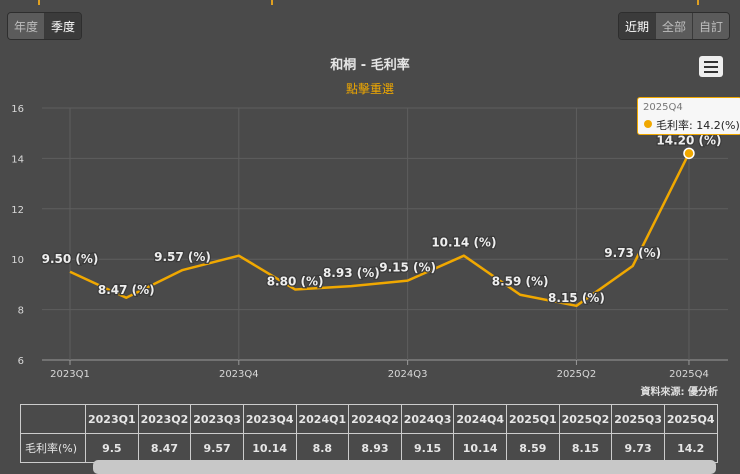 Image resolution: width=740 pixels, height=474 pixels. Describe the element at coordinates (217, 419) in the screenshot. I see `table-header-cell: 2023Q3` at that location.